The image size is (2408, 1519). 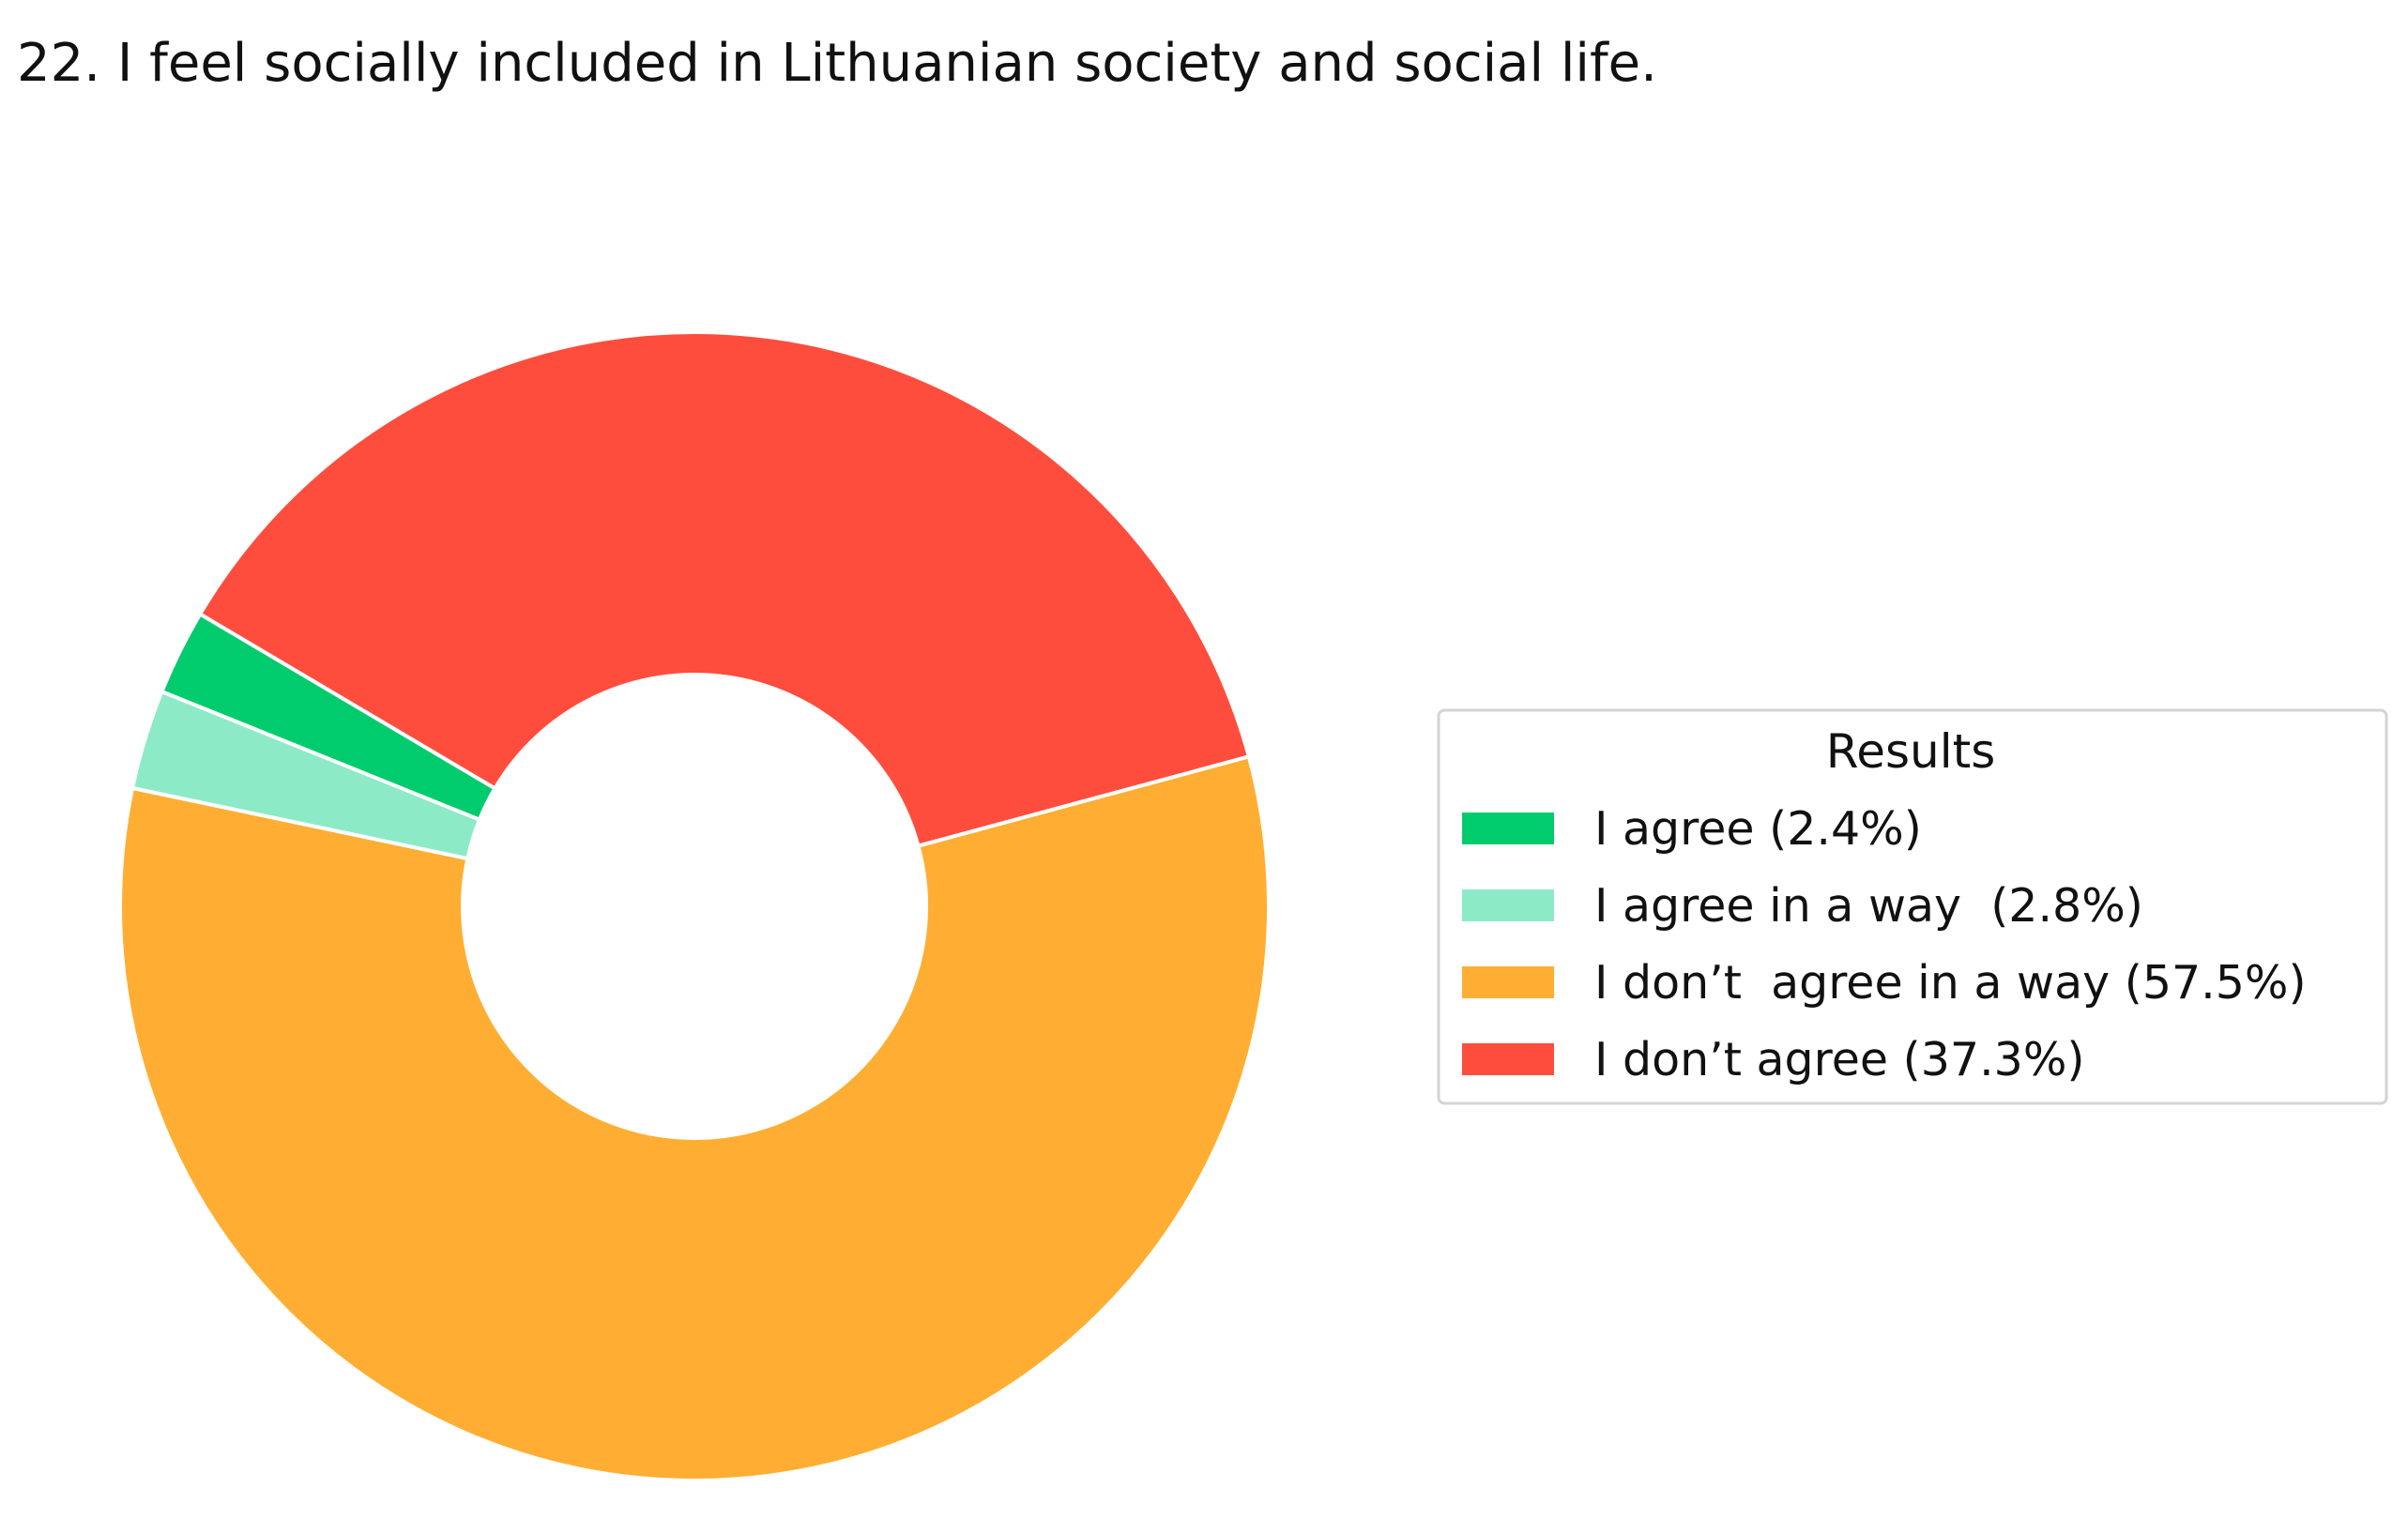 What do you see at coordinates (1950, 983) in the screenshot?
I see `legend-label-2: I don’t agree in a way (57.5%)` at bounding box center [1950, 983].